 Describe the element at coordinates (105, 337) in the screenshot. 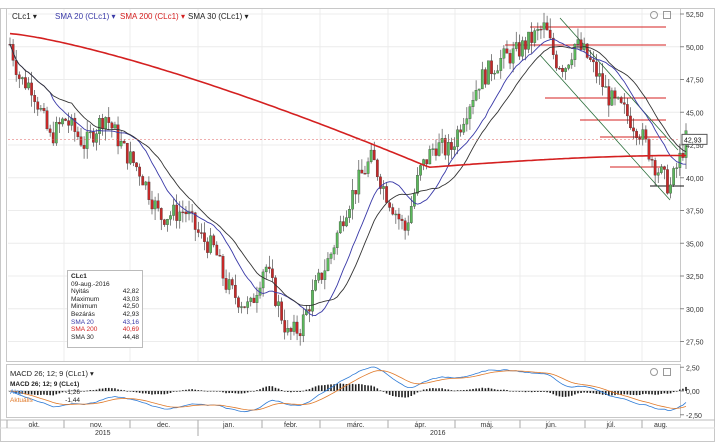

I see `info-box-row: SMA 30 44,48` at that location.